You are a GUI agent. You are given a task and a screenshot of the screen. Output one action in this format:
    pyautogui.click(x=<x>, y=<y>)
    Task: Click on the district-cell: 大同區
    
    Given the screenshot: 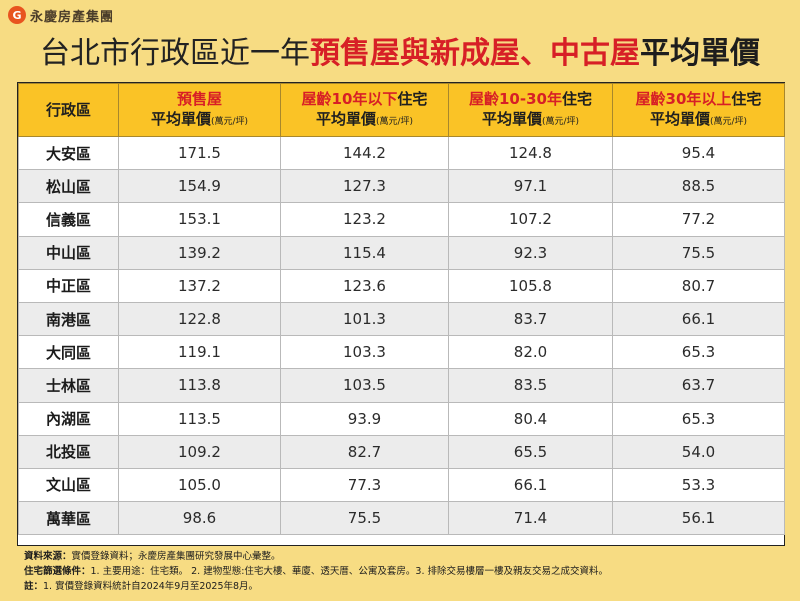 What is the action you would take?
    pyautogui.click(x=68, y=352)
    